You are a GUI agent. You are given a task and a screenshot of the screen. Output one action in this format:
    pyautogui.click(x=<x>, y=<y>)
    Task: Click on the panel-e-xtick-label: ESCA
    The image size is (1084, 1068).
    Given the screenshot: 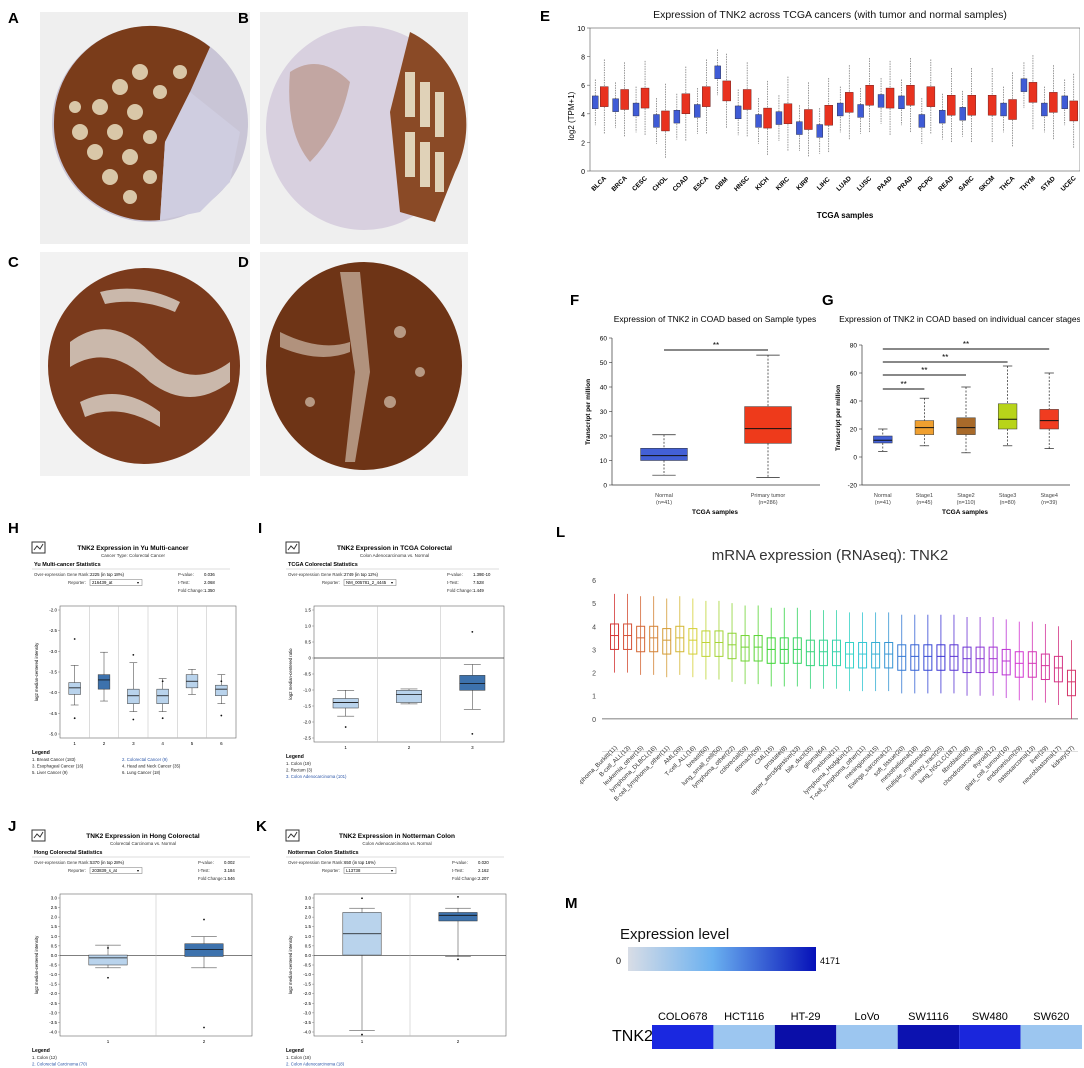 What is the action you would take?
    pyautogui.click(x=701, y=184)
    